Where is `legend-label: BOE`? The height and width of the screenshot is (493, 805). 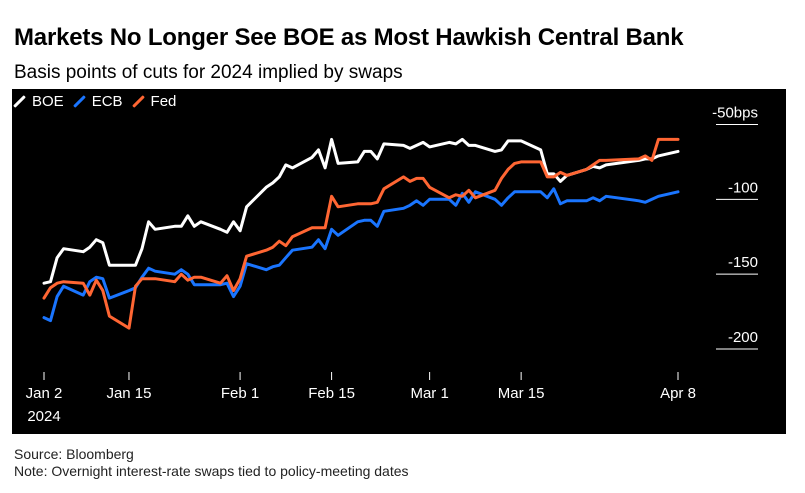
legend-label: BOE is located at coordinates (48, 101).